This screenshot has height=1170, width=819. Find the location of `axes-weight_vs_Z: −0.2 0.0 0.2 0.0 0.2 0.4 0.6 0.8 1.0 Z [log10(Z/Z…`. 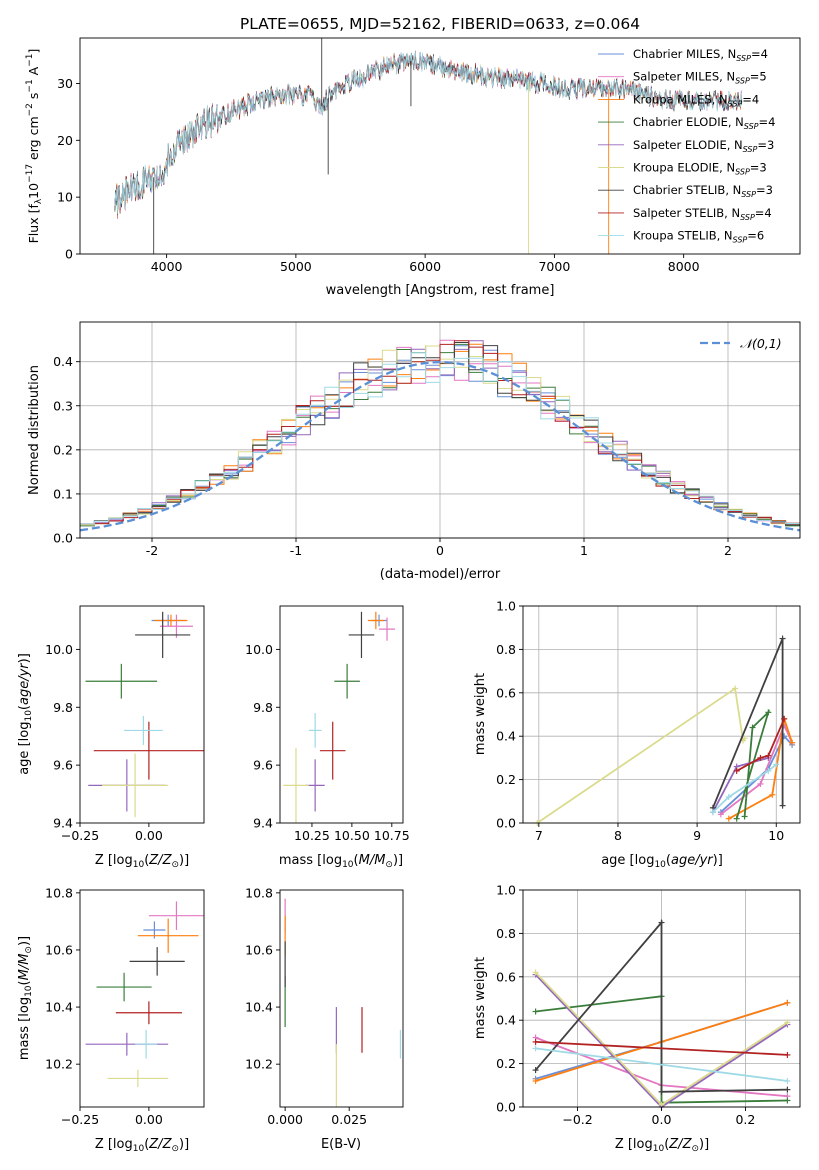

axes-weight_vs_Z: −0.2 0.0 0.2 0.0 0.2 0.4 0.6 0.8 1.0 Z [log10(Z/Z… is located at coordinates (637, 1018).